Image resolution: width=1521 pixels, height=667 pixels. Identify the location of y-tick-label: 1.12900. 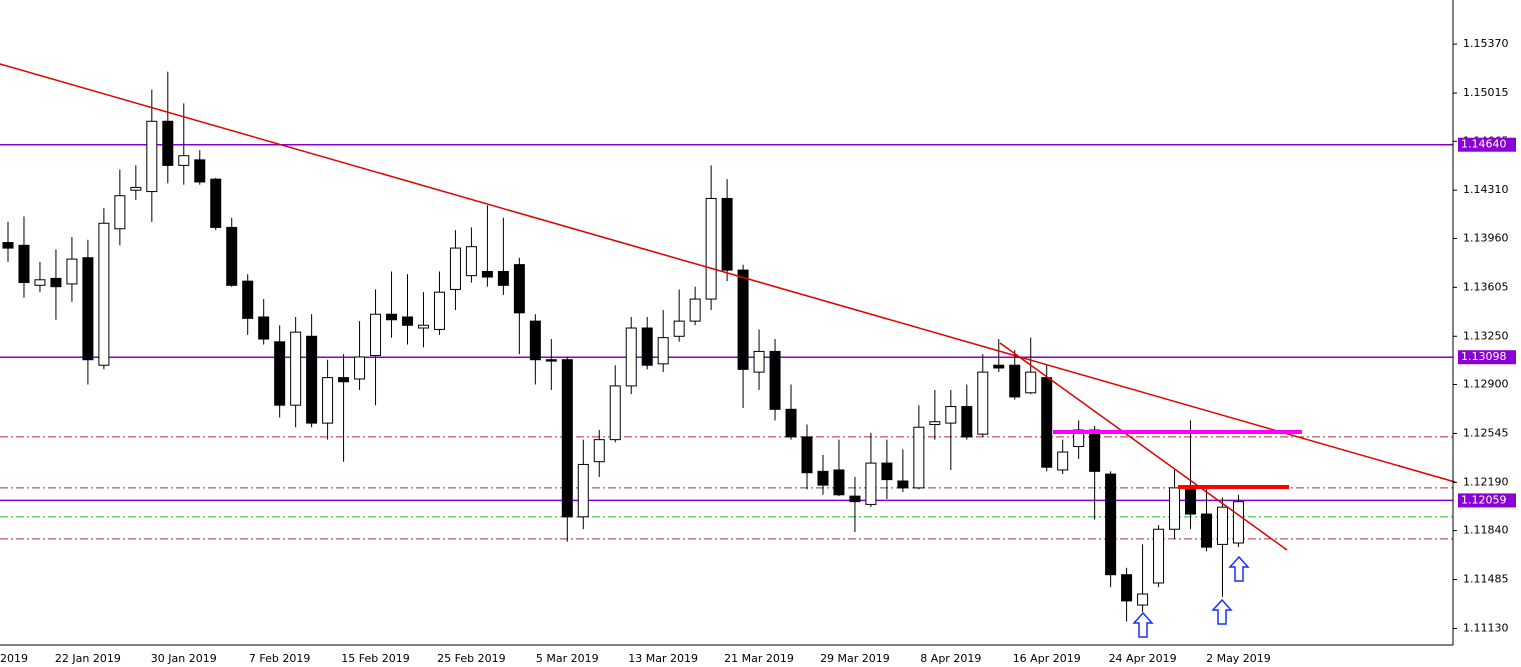
(1486, 384).